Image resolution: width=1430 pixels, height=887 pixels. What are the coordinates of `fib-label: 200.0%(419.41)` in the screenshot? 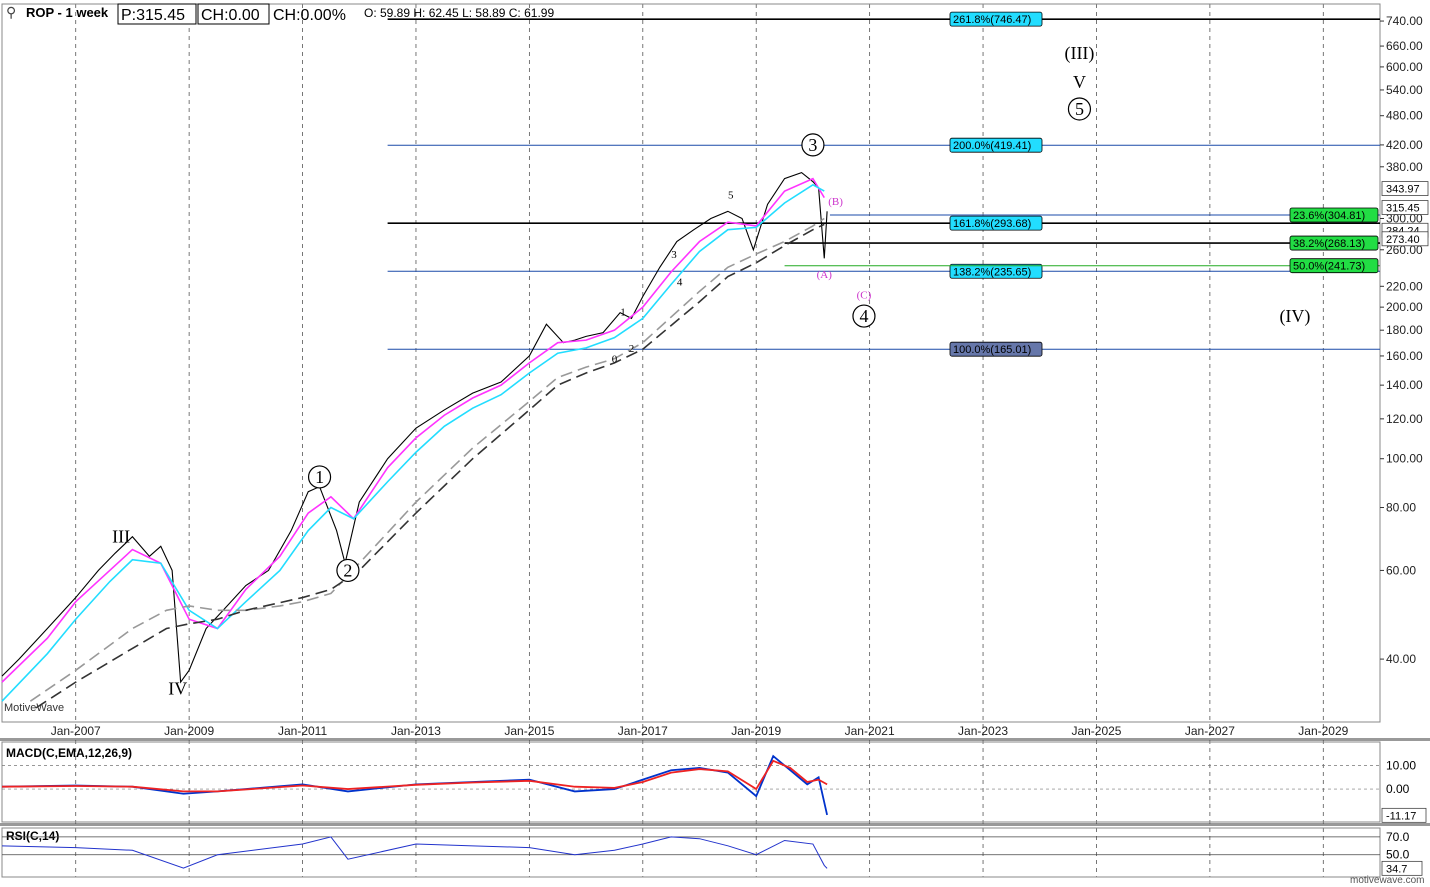 It's located at (992, 146).